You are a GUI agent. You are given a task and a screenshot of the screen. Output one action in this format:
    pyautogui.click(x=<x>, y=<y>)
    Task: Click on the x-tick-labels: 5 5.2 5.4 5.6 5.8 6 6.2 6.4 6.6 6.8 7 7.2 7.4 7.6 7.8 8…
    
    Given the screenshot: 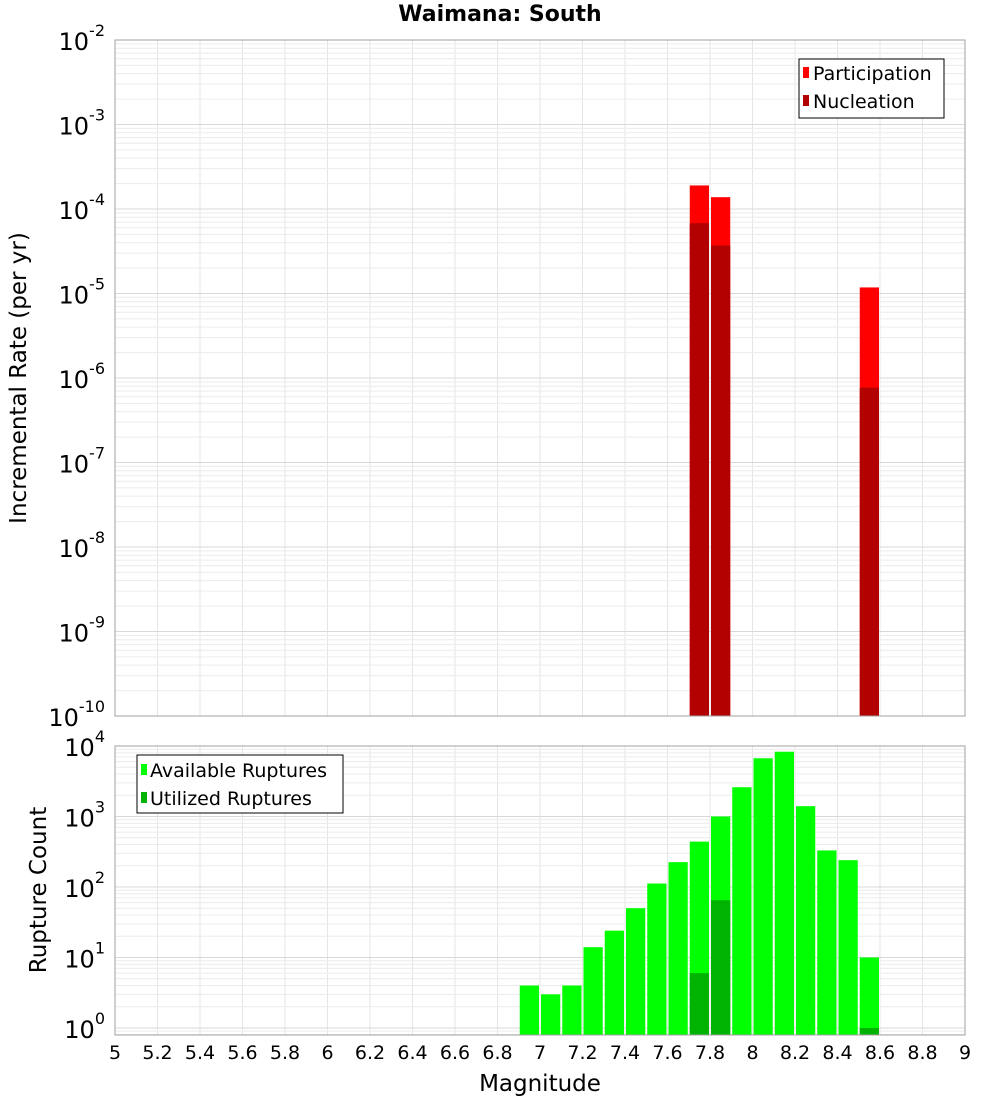 What is the action you would take?
    pyautogui.click(x=540, y=1053)
    